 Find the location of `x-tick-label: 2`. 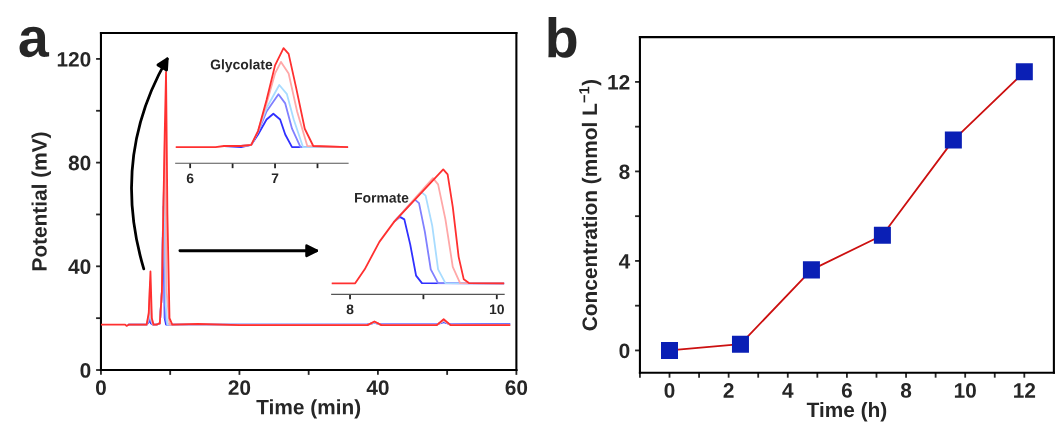

x-tick-label: 2 is located at coordinates (728, 390).